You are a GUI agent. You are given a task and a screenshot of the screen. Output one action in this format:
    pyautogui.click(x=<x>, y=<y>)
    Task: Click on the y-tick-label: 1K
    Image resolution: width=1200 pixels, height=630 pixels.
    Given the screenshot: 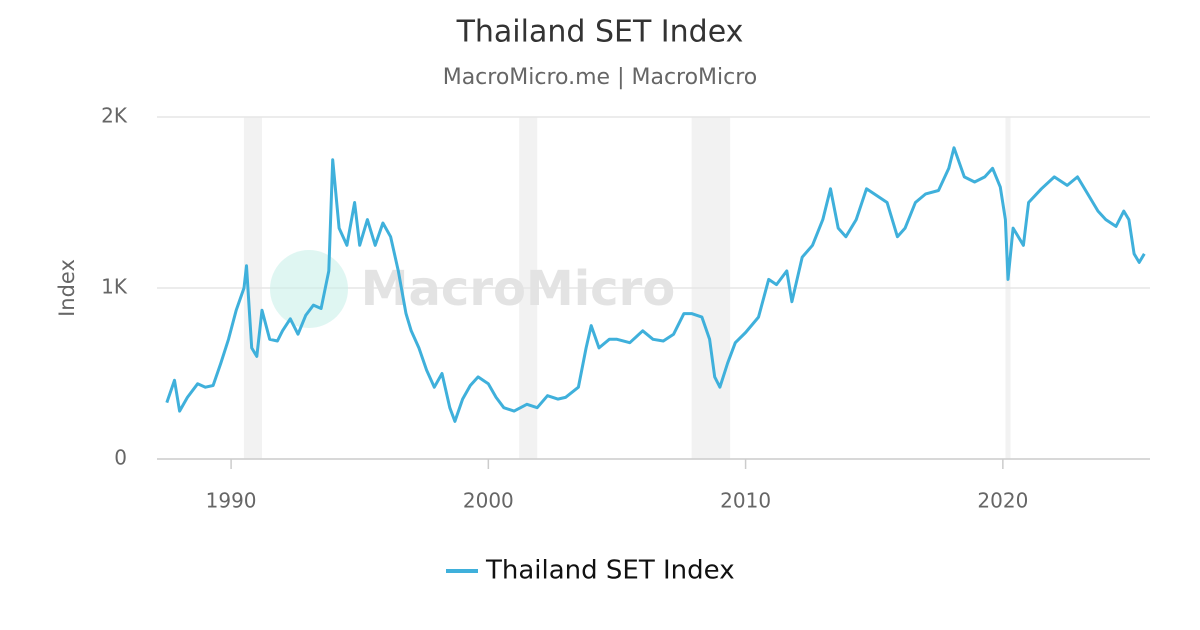 What is the action you would take?
    pyautogui.click(x=114, y=287)
    